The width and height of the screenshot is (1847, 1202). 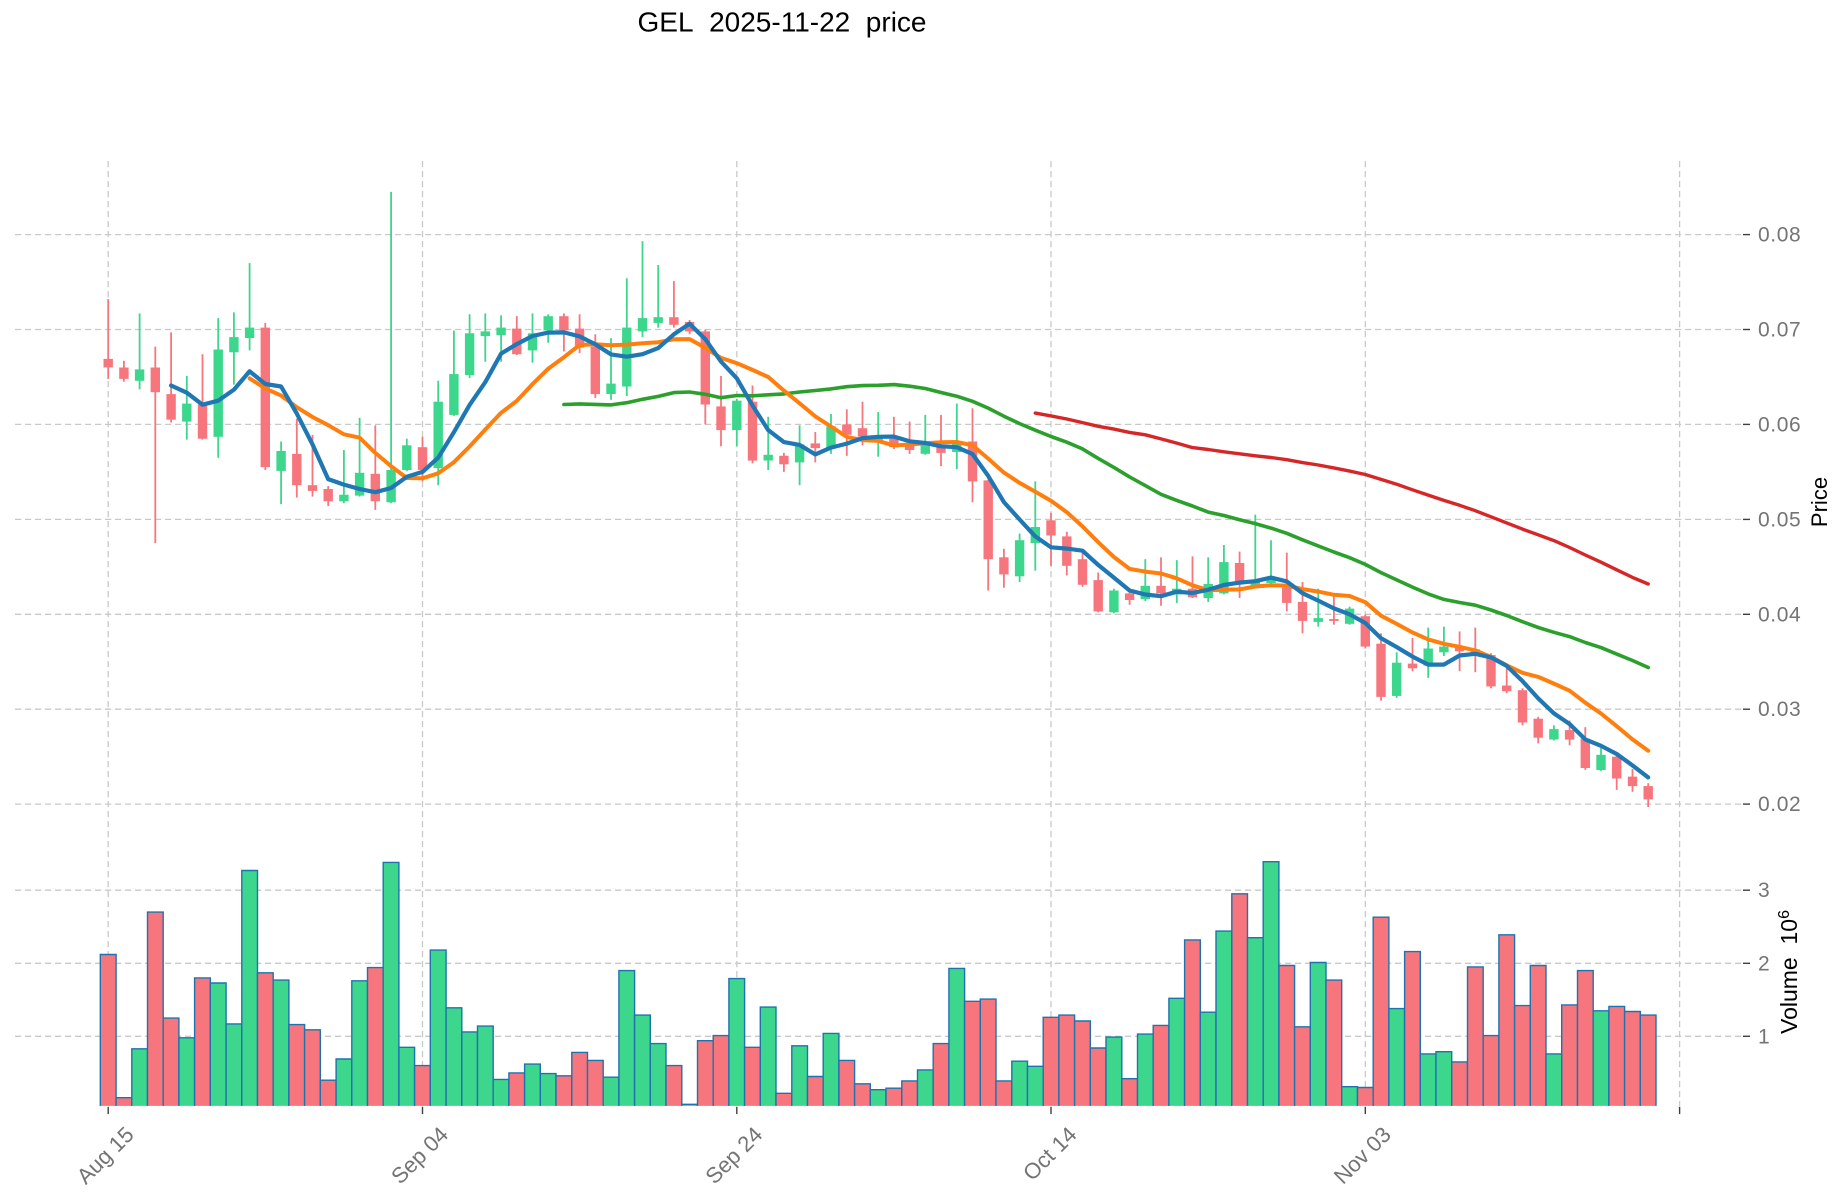 I want to click on svg-text: GEL 2025-11-22 price, so click(x=782, y=22).